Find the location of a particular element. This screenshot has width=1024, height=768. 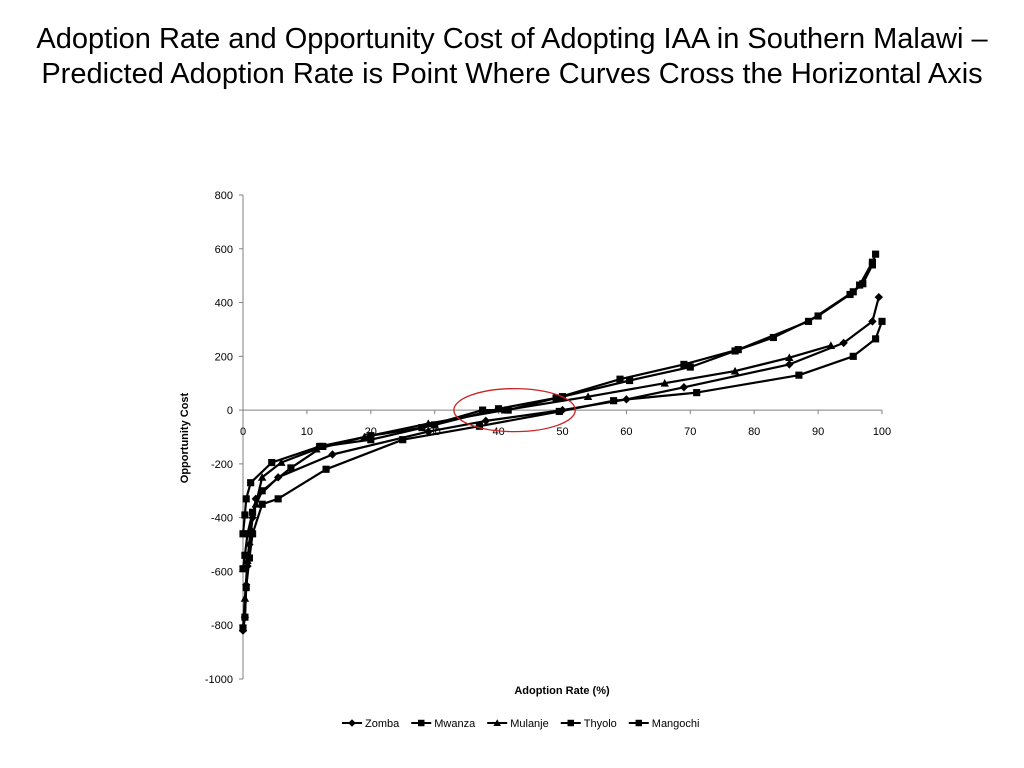

y-tick-label: 0 is located at coordinates (230, 411).